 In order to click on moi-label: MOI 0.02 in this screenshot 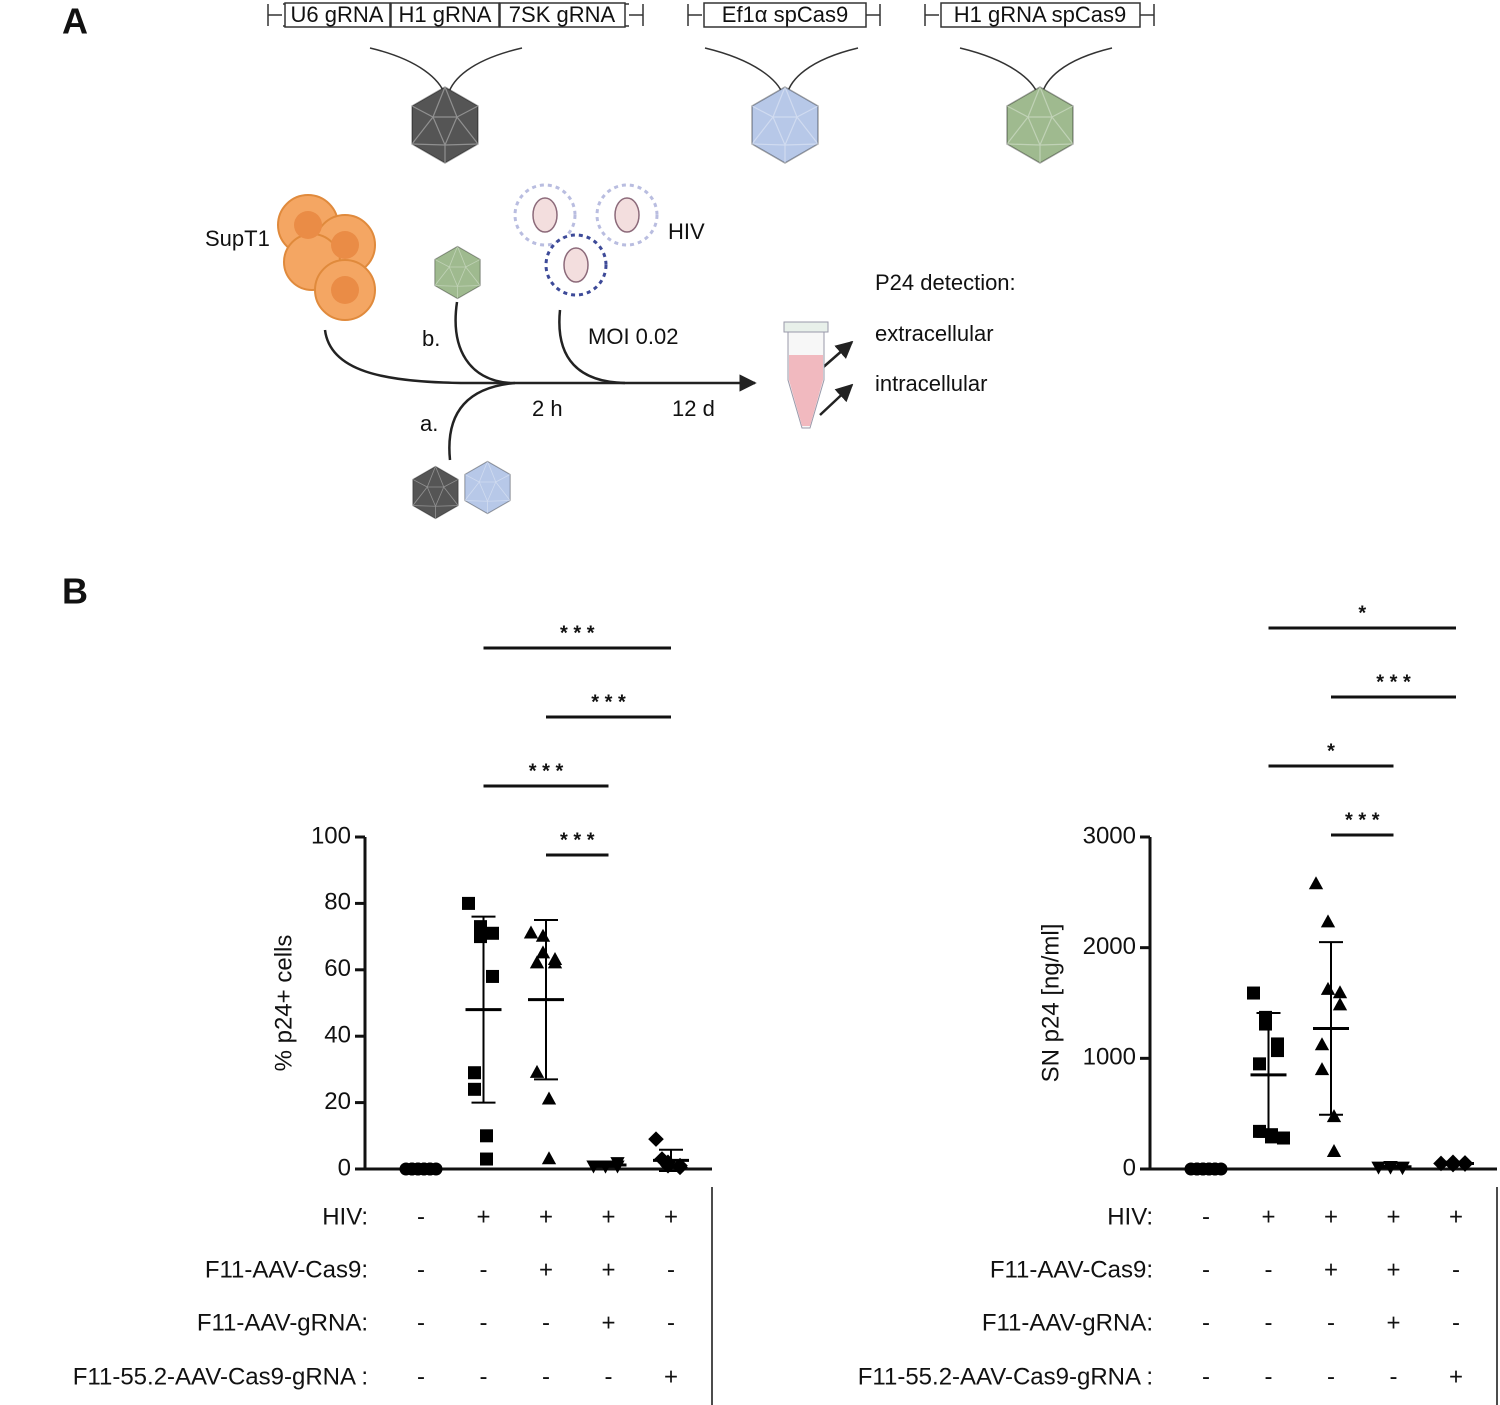, I will do `click(633, 336)`.